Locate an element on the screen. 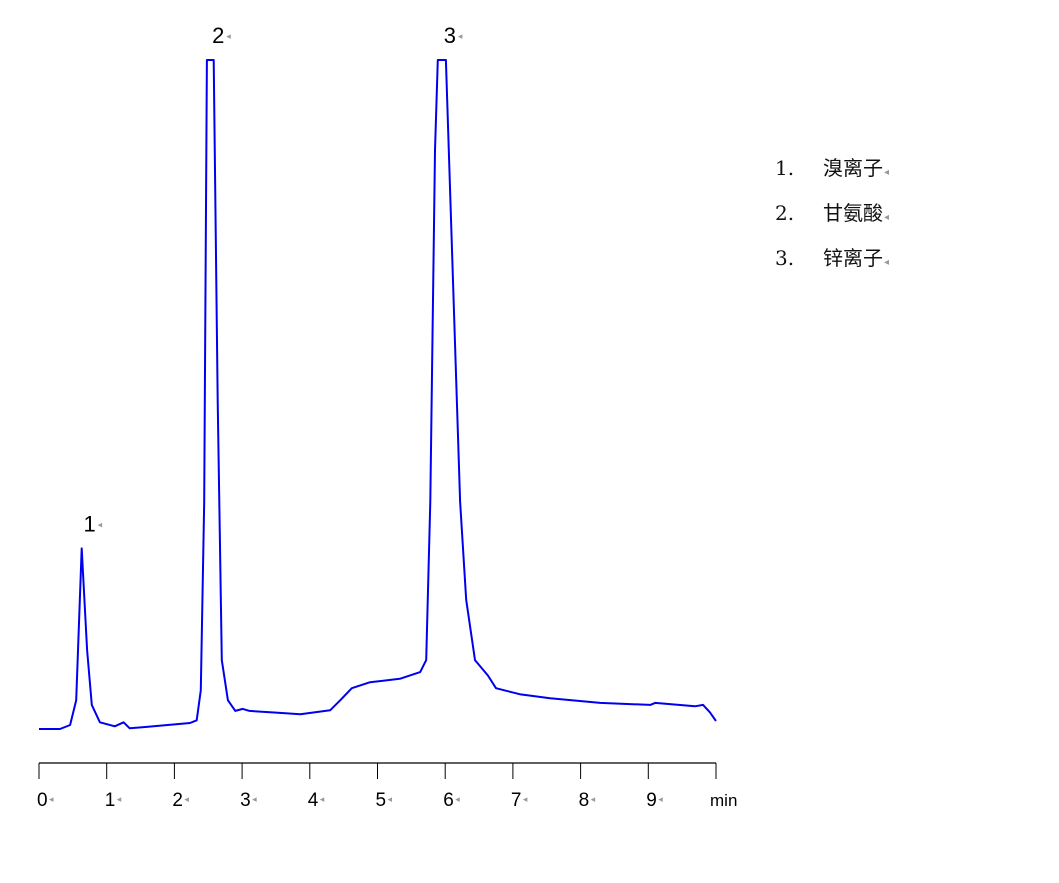  legend-number: 1. is located at coordinates (785, 168).